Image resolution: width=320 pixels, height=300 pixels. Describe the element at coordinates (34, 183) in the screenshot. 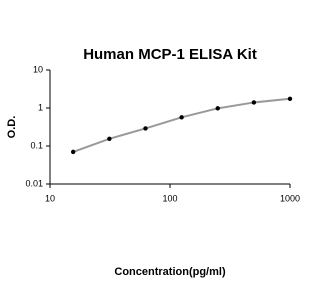

I see `y-tick-label: 0.01` at that location.